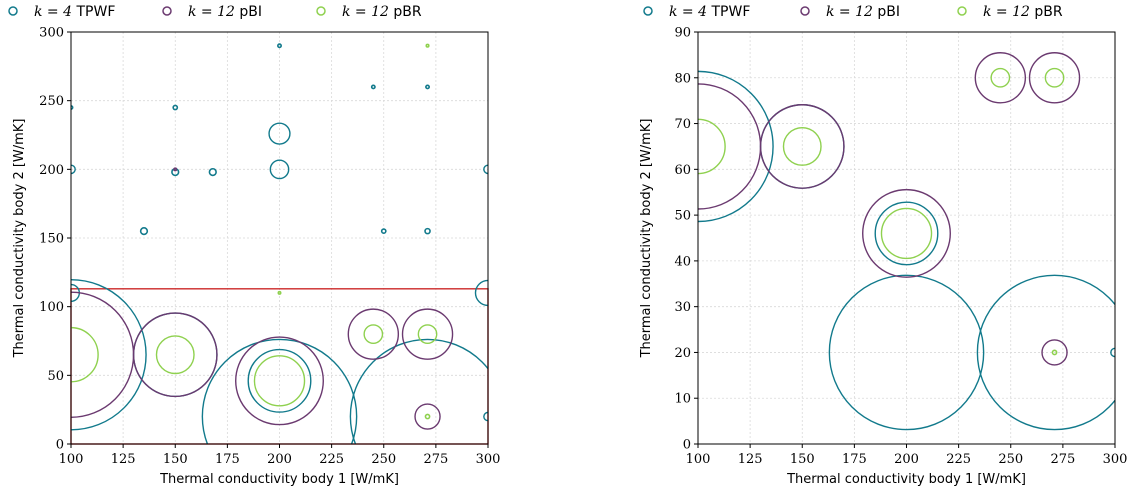  I want to click on legend-item-TPWF: k = 4 TPWF, so click(696, 12).